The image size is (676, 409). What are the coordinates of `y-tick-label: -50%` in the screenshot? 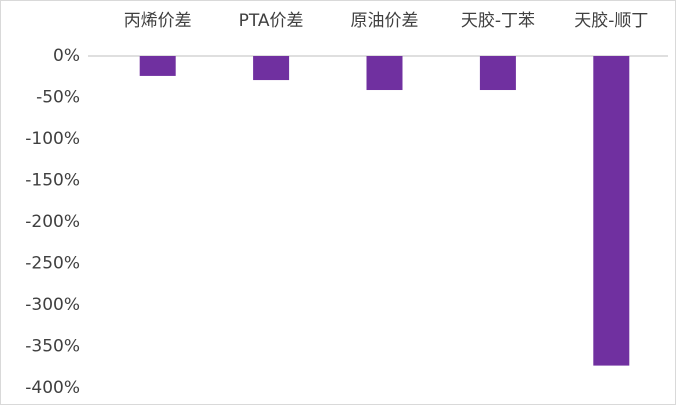 It's located at (58, 98).